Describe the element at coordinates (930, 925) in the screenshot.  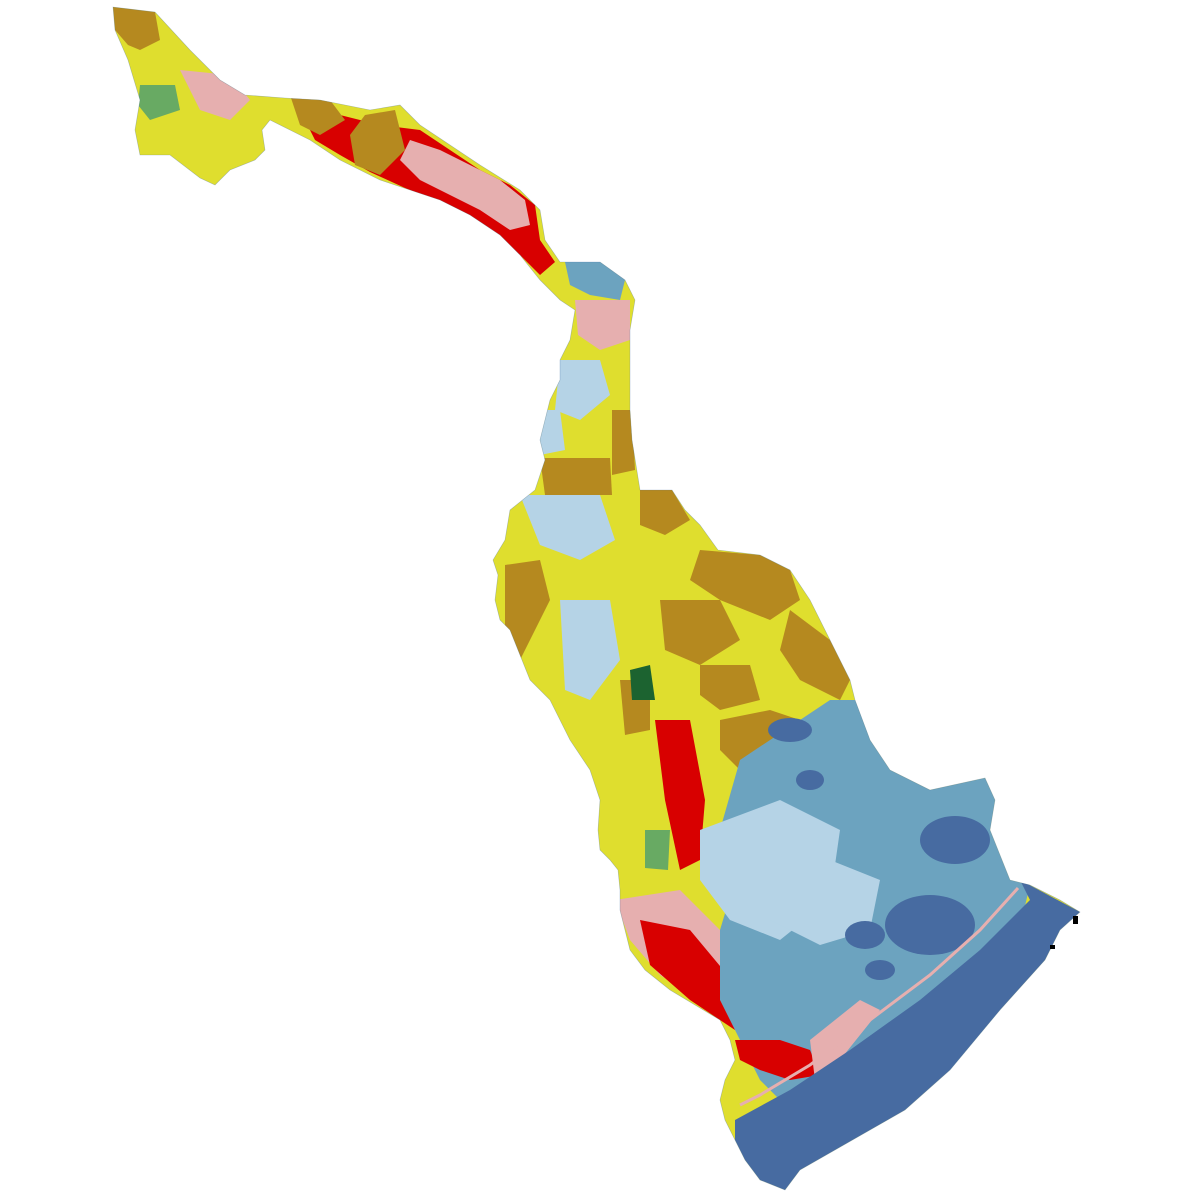
I see `lake-central` at that location.